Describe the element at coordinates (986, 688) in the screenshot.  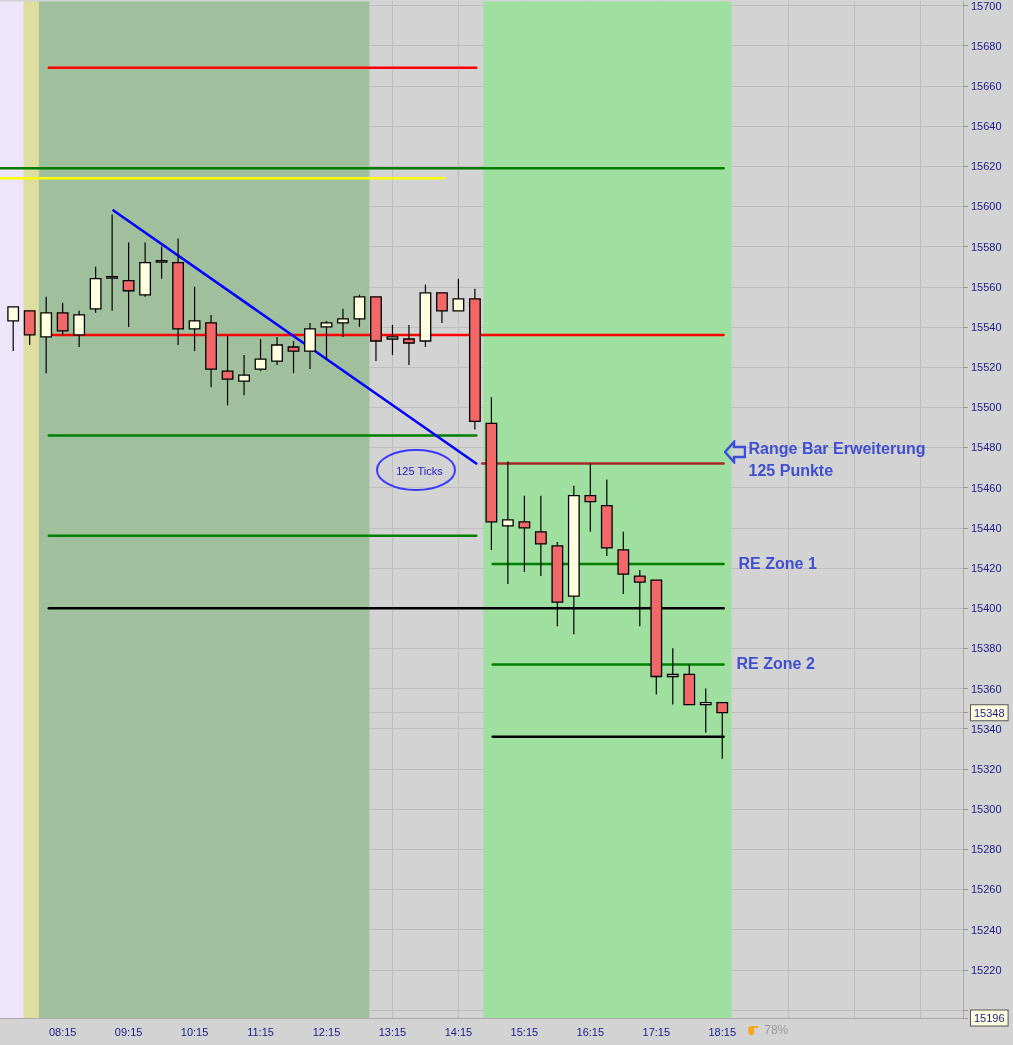
I see `y-tick-label: 15360` at that location.